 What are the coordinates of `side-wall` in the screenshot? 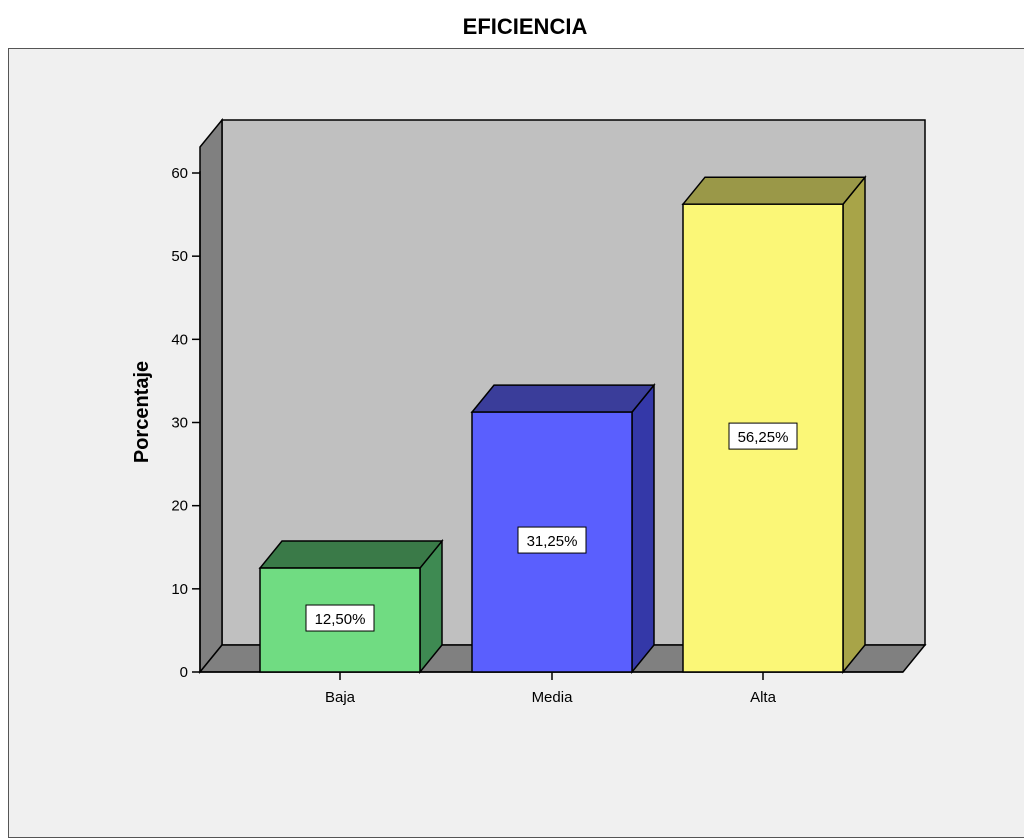 It's located at (211, 396).